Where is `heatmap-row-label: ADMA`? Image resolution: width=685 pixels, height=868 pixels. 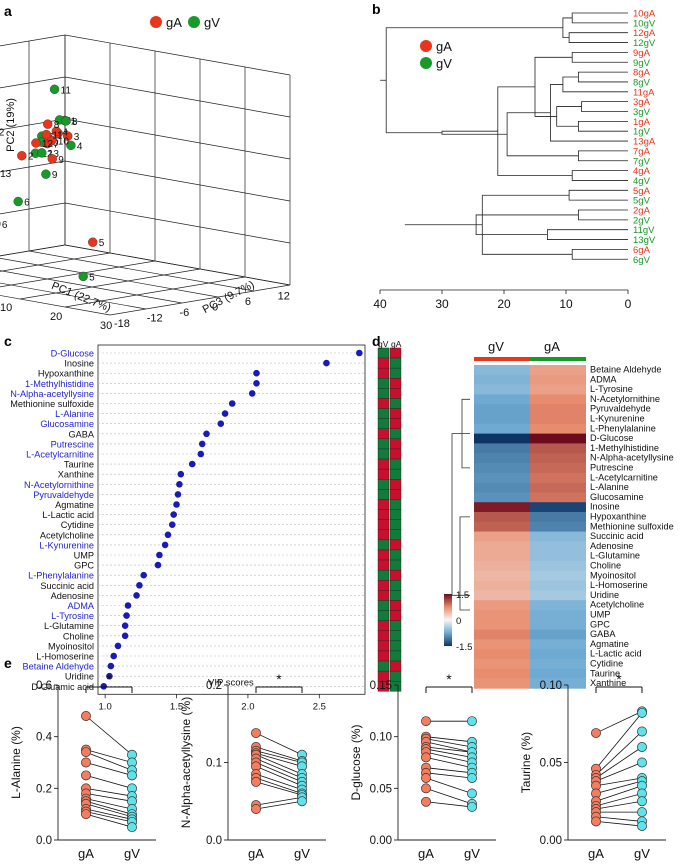
heatmap-row-label: ADMA is located at coordinates (603, 379).